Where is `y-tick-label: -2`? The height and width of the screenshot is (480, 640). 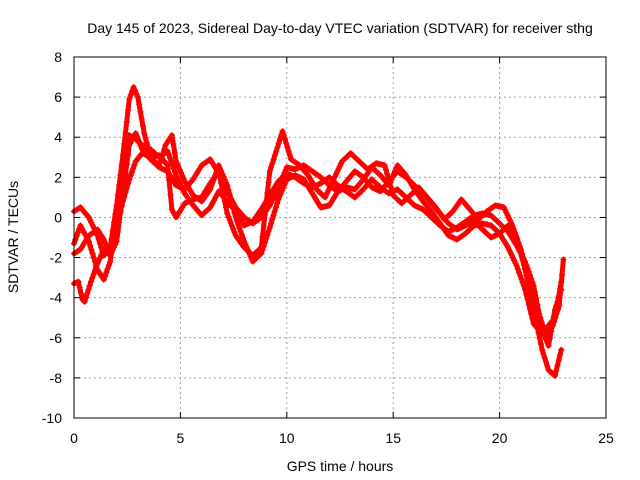
y-tick-label: -2 is located at coordinates (56, 258).